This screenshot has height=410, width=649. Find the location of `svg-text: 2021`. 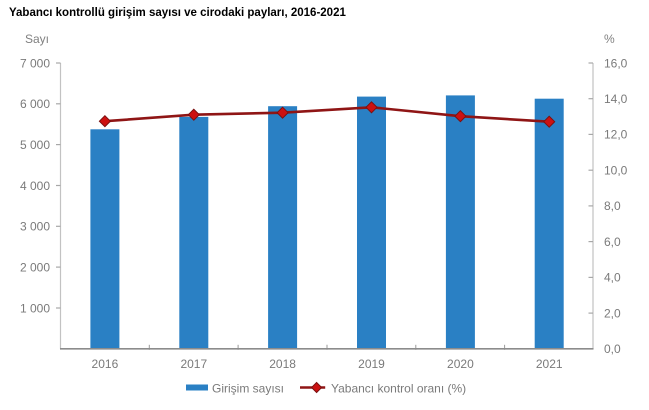

svg-text: 2021 is located at coordinates (549, 364).